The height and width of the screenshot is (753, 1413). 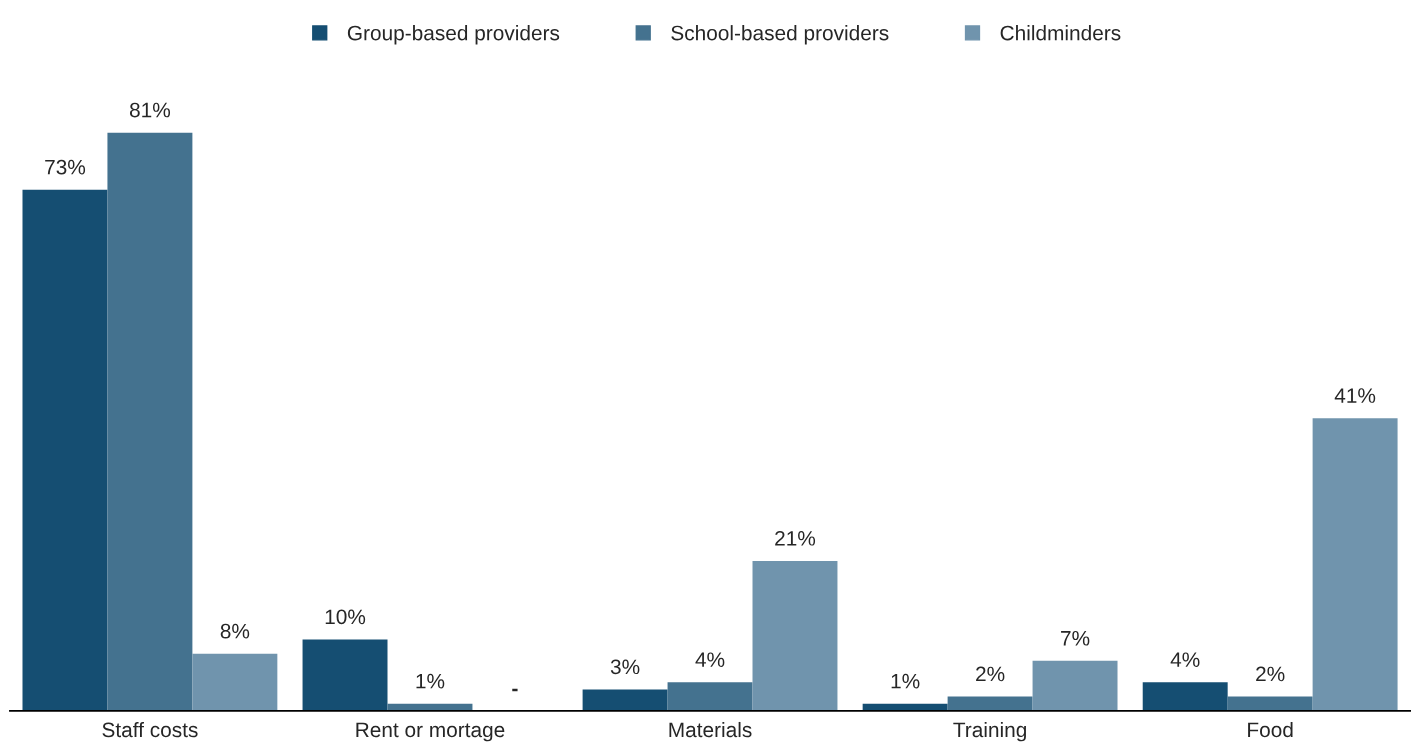 I want to click on x-tick-label: Training, so click(x=989, y=731).